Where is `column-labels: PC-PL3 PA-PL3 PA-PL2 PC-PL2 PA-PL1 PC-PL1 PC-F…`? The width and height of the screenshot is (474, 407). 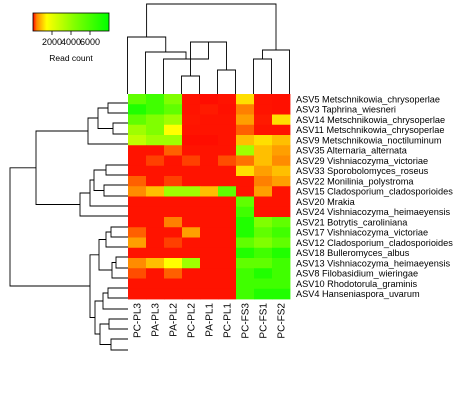 column-labels: PC-PL3 PA-PL3 PA-PL2 PC-PL2 PA-PL1 PC-PL1 PC-F… is located at coordinates (210, 321).